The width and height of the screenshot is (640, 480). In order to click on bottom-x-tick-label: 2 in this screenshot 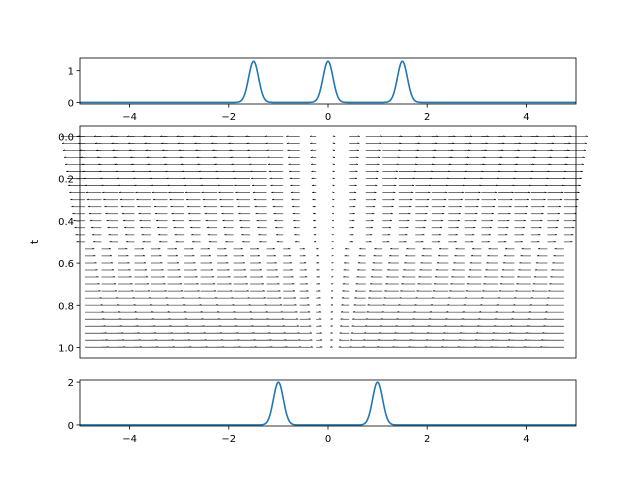, I will do `click(427, 439)`.